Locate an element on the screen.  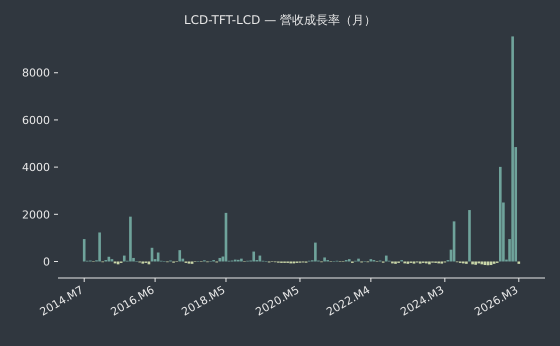
y-tick-label: 2000 is located at coordinates (36, 215).